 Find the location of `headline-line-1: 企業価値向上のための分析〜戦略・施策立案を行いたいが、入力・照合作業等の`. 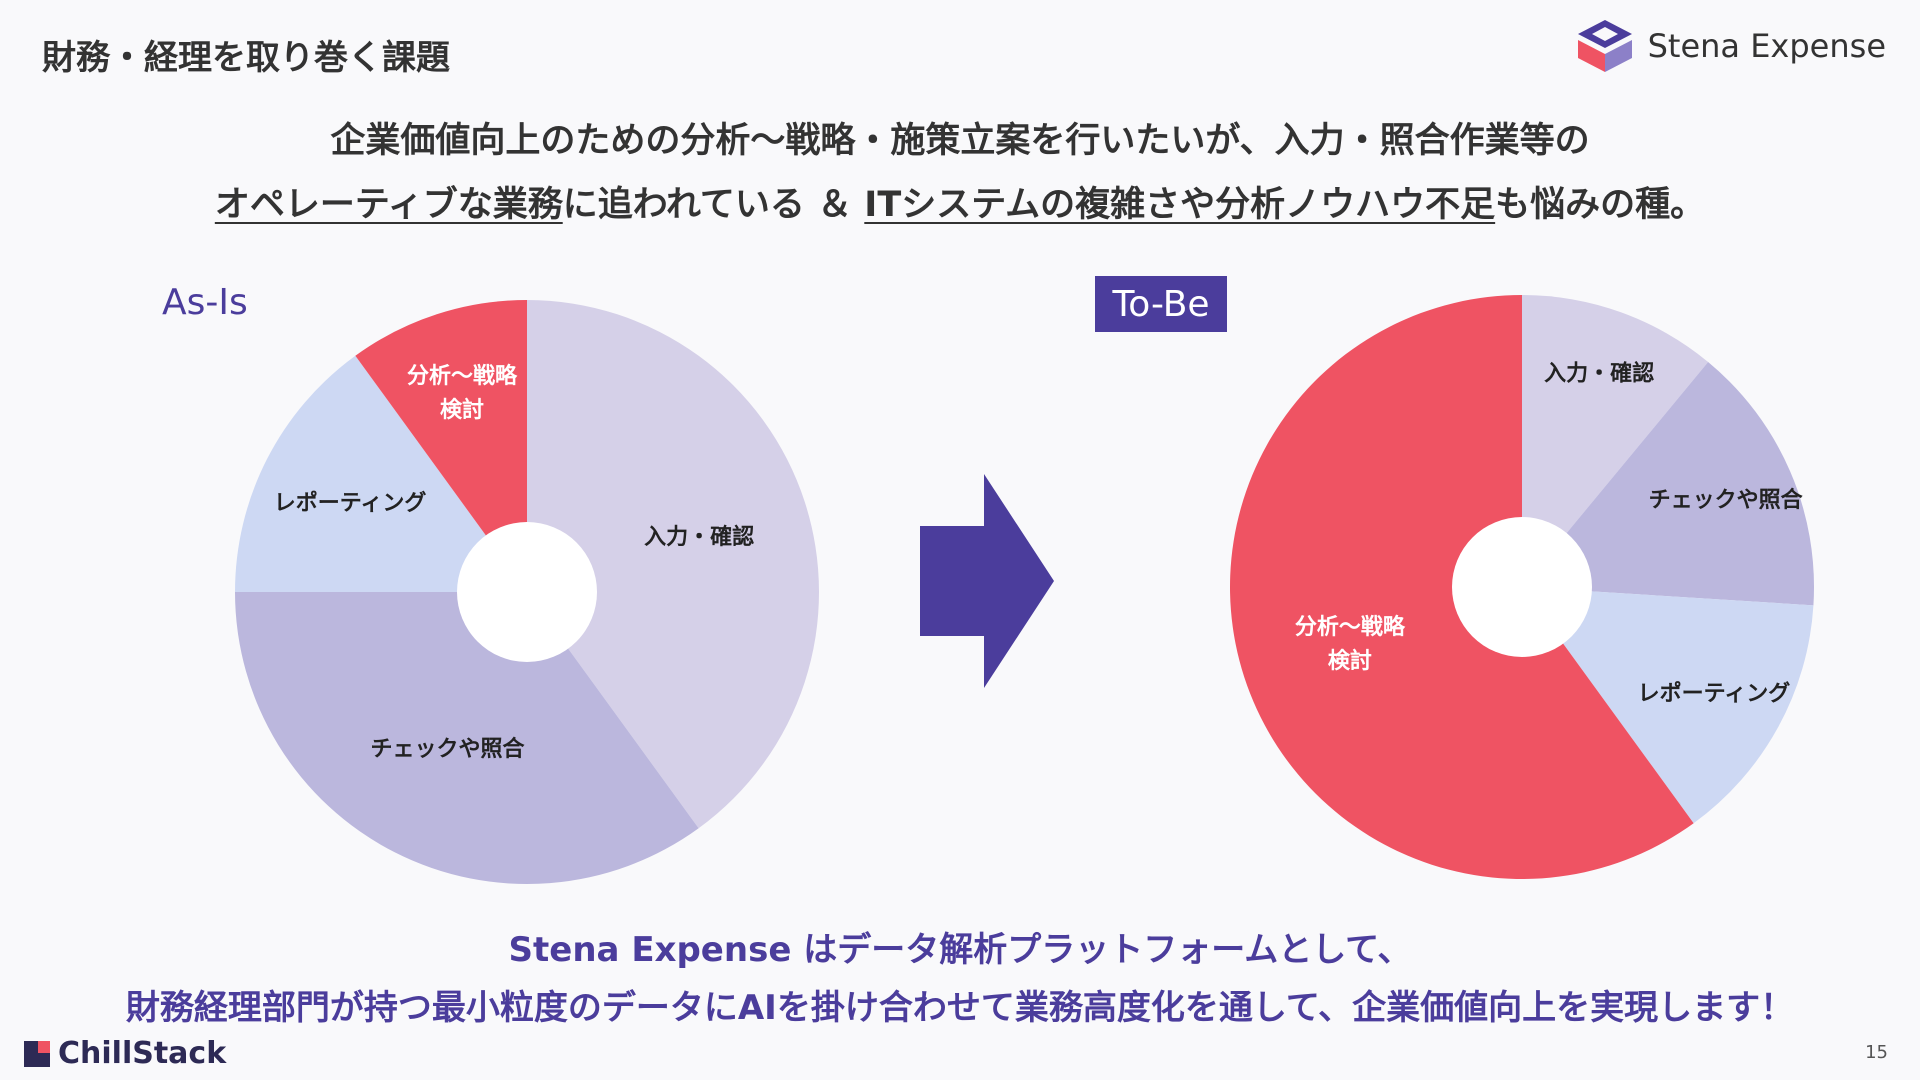

headline-line-1: 企業価値向上のための分析〜戦略・施策立案を行いたいが、入力・照合作業等の is located at coordinates (960, 141).